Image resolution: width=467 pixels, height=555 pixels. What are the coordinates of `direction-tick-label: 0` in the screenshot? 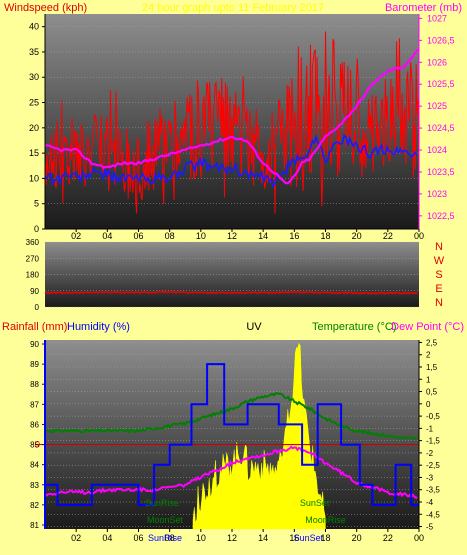 It's located at (37, 307).